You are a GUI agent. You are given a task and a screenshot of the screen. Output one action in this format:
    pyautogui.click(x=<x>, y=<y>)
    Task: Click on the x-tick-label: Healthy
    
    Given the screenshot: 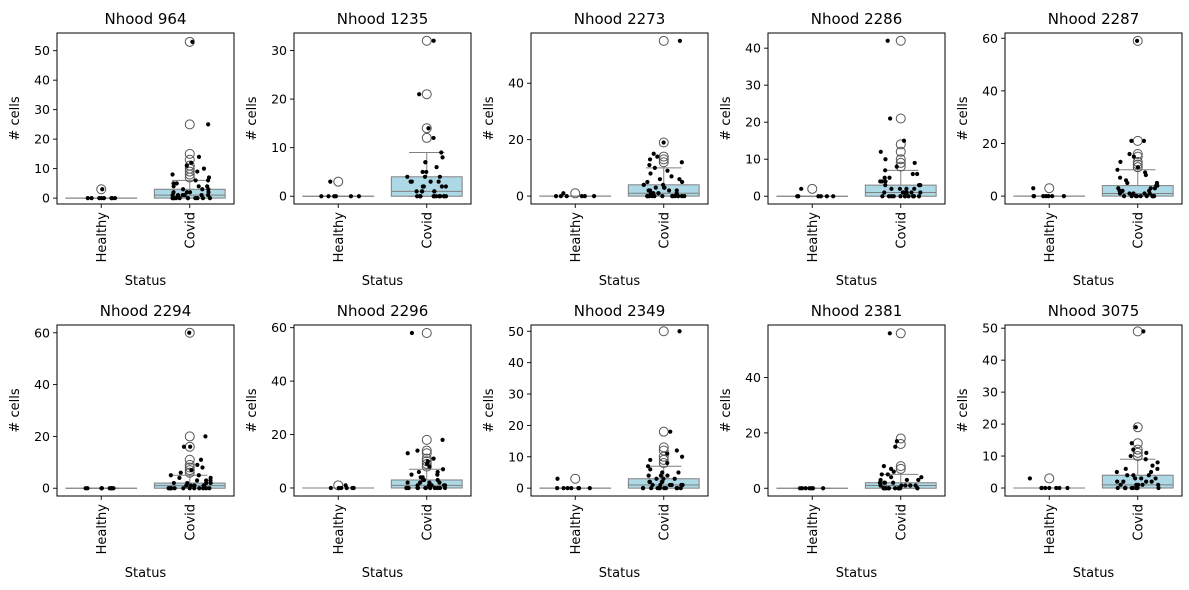 What is the action you would take?
    pyautogui.click(x=339, y=237)
    